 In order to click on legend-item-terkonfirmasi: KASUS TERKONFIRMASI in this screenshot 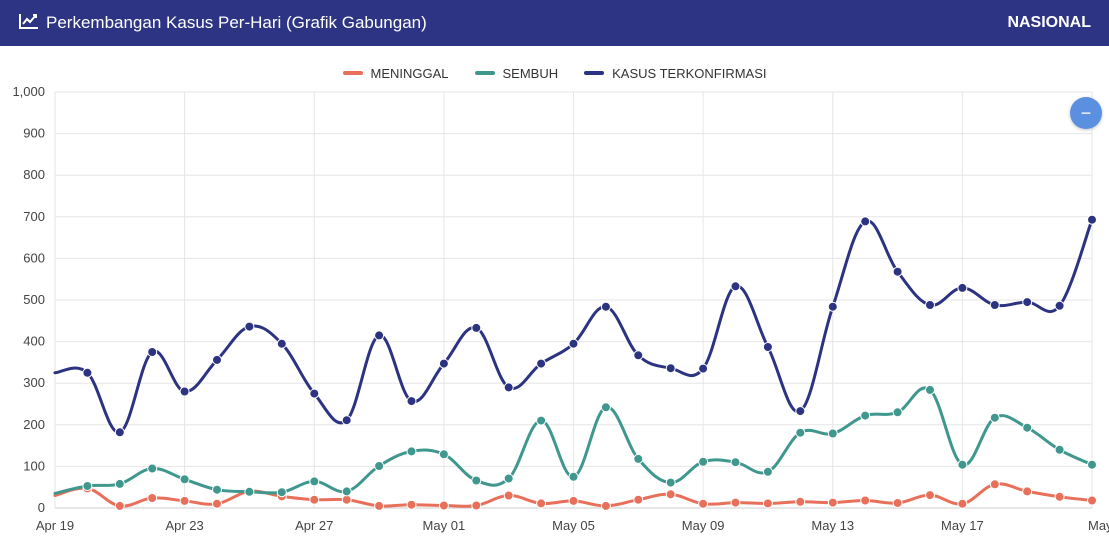, I will do `click(675, 73)`.